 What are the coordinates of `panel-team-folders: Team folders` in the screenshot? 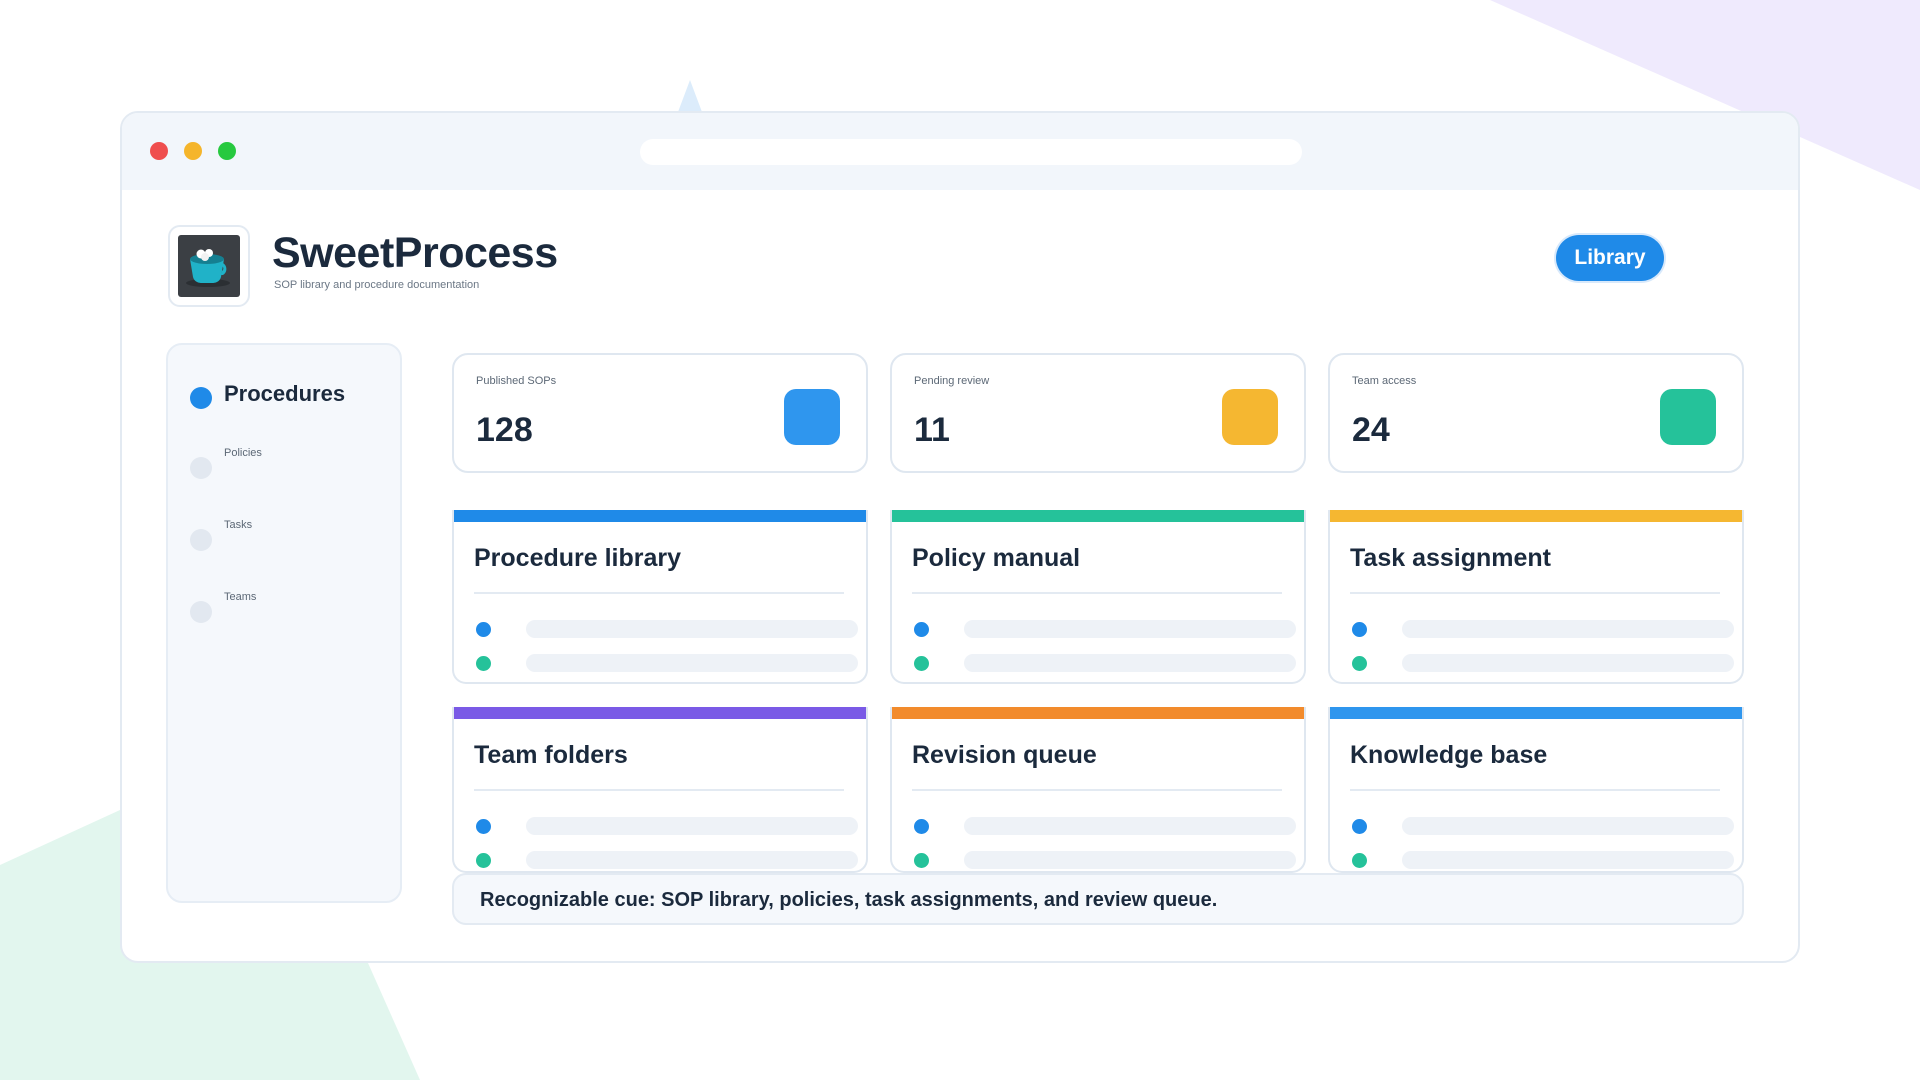 It's located at (660, 790).